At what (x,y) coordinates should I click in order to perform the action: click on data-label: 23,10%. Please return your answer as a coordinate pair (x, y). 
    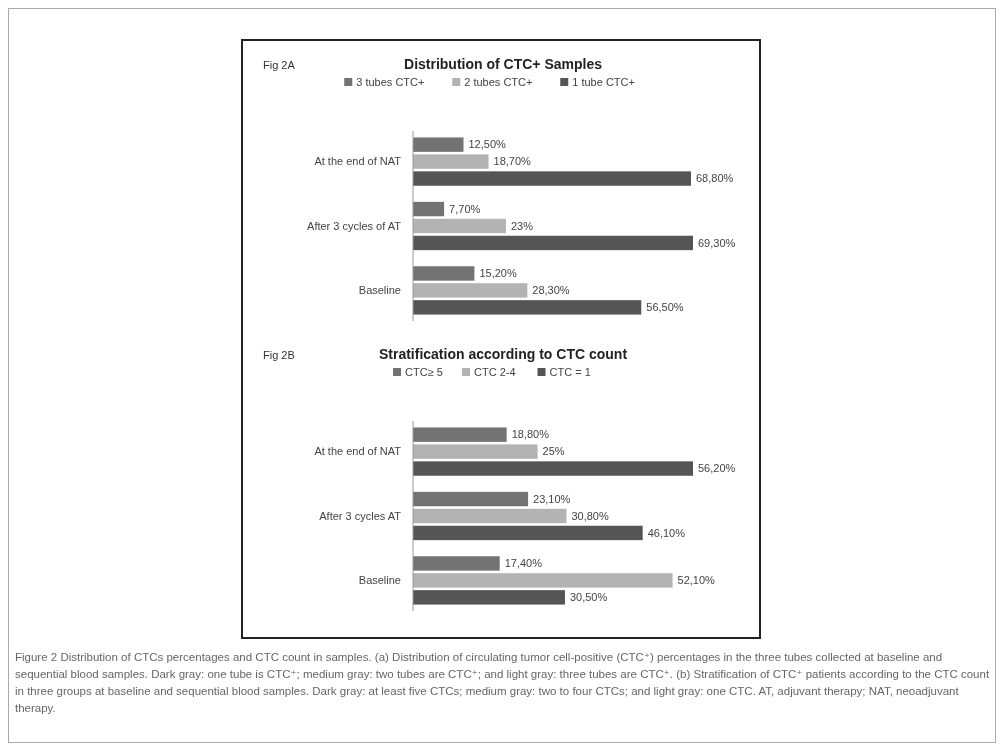
    Looking at the image, I should click on (552, 498).